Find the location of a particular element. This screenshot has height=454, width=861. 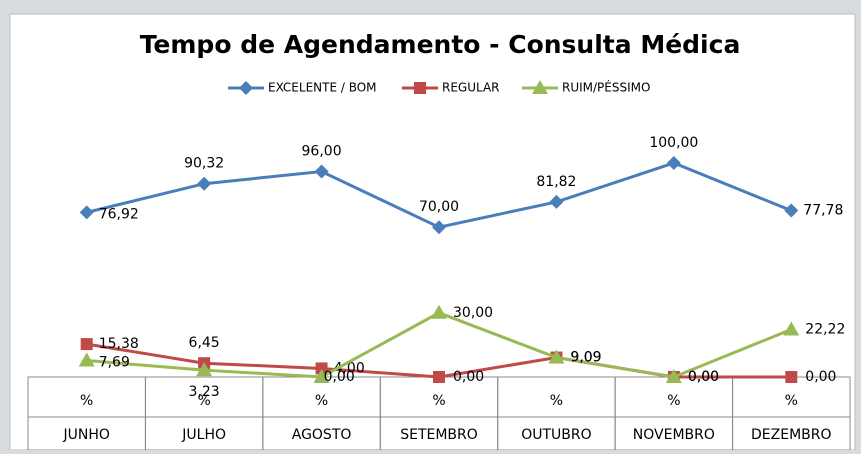

data-label: 70,00 is located at coordinates (439, 207).